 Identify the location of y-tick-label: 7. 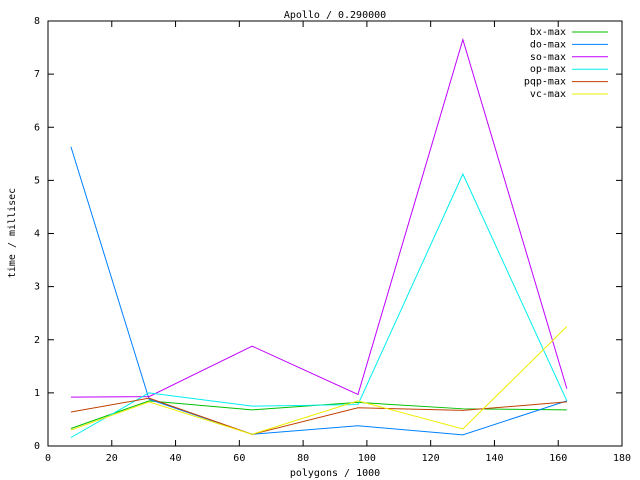
(37, 74).